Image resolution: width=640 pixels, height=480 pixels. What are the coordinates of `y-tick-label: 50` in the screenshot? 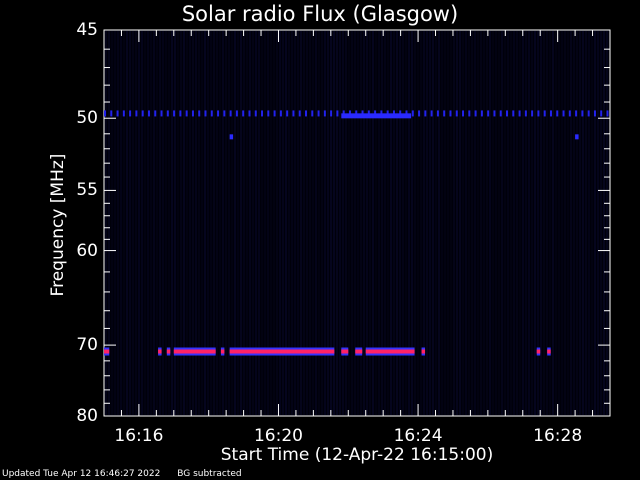 It's located at (87, 118).